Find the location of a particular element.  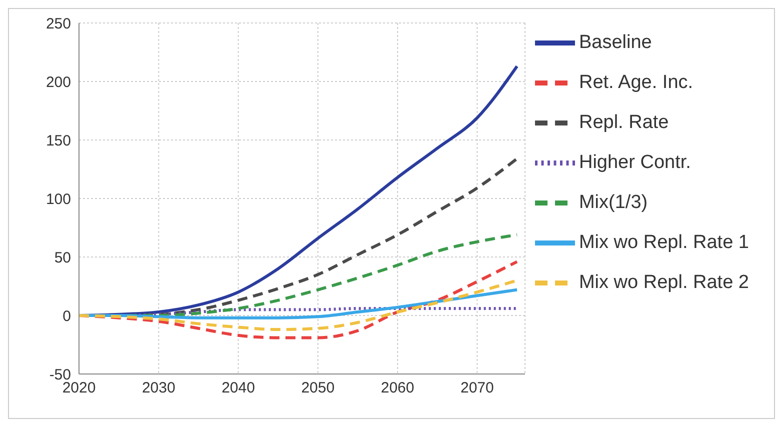

legend-label: Ret. Age. Inc. is located at coordinates (636, 83).